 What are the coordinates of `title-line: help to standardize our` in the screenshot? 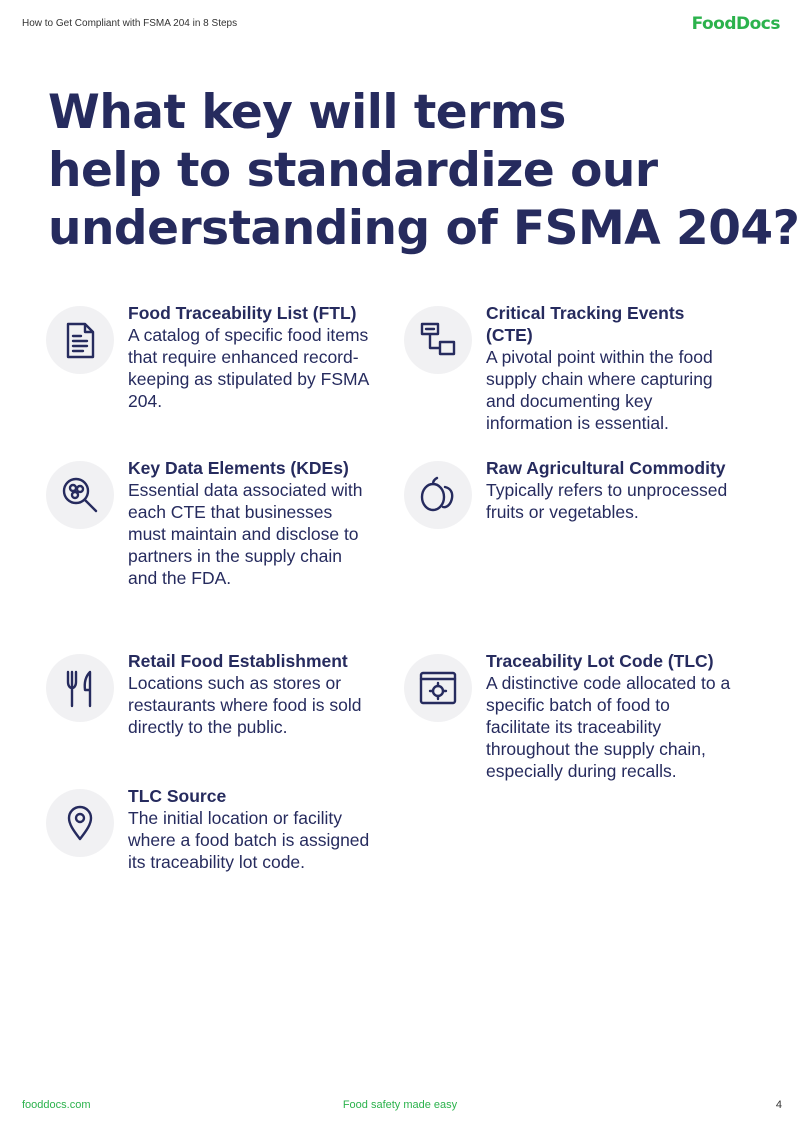 It's located at (353, 170).